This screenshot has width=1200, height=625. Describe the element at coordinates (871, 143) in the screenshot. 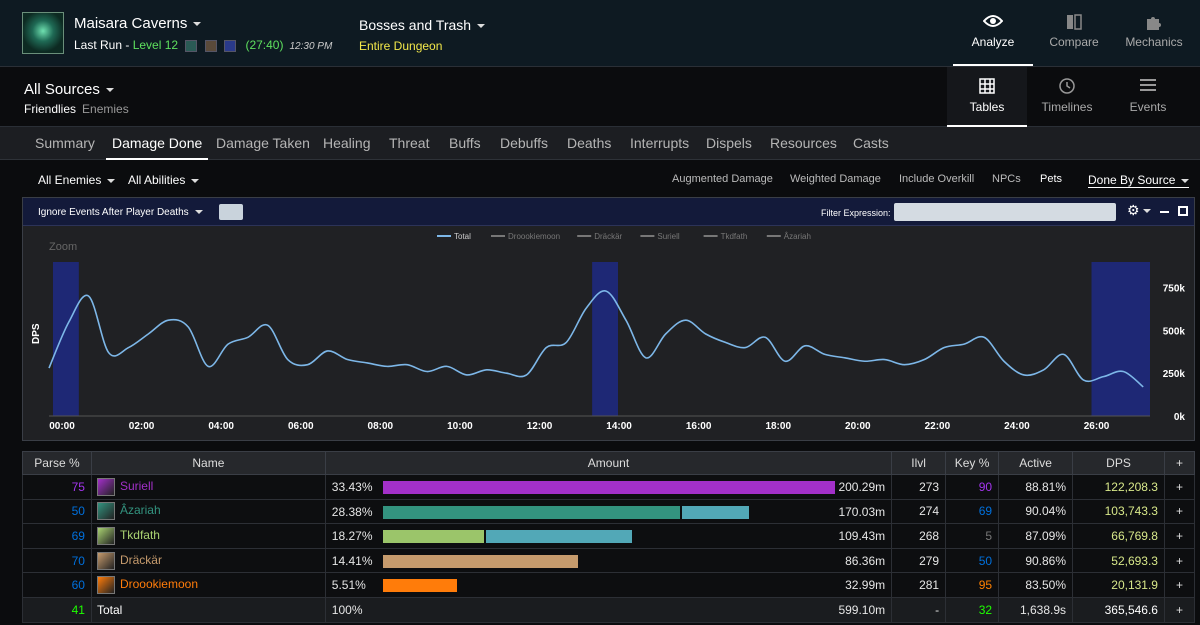

I see `tab-casts: Casts` at that location.